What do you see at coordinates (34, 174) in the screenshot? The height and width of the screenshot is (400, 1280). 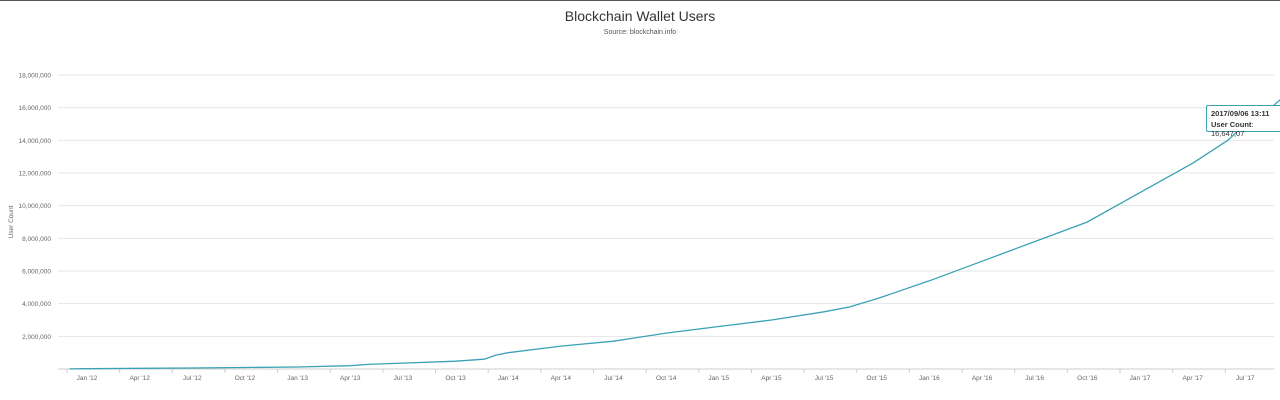 I see `y-tick-label: 12,000,000` at bounding box center [34, 174].